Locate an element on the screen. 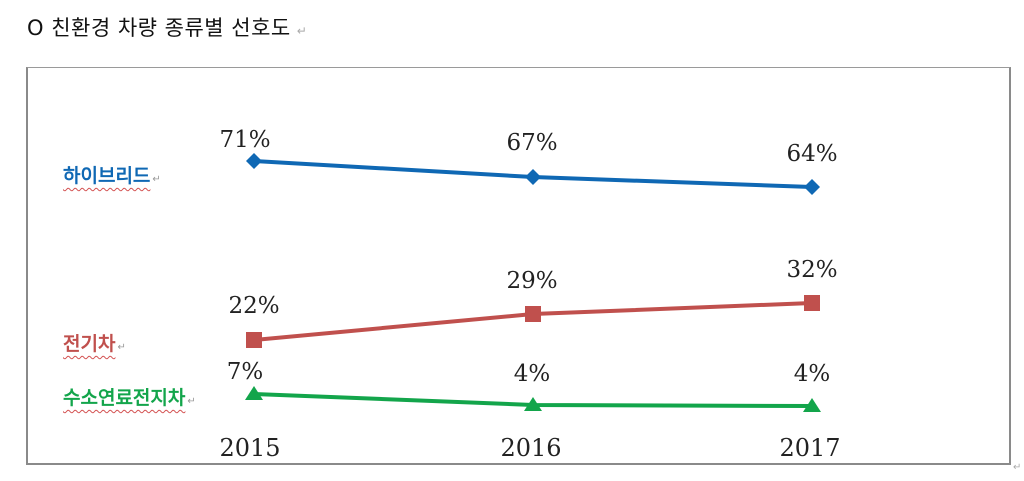  value-label-hybrid-2015: 71% is located at coordinates (245, 140).